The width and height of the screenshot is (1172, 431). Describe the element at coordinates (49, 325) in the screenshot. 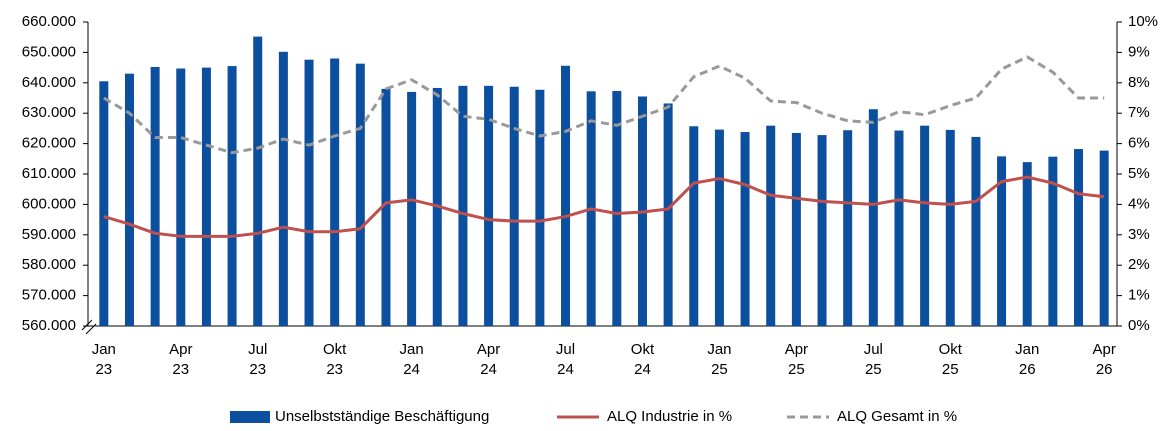

I see `y-tick-label: 560.000` at that location.